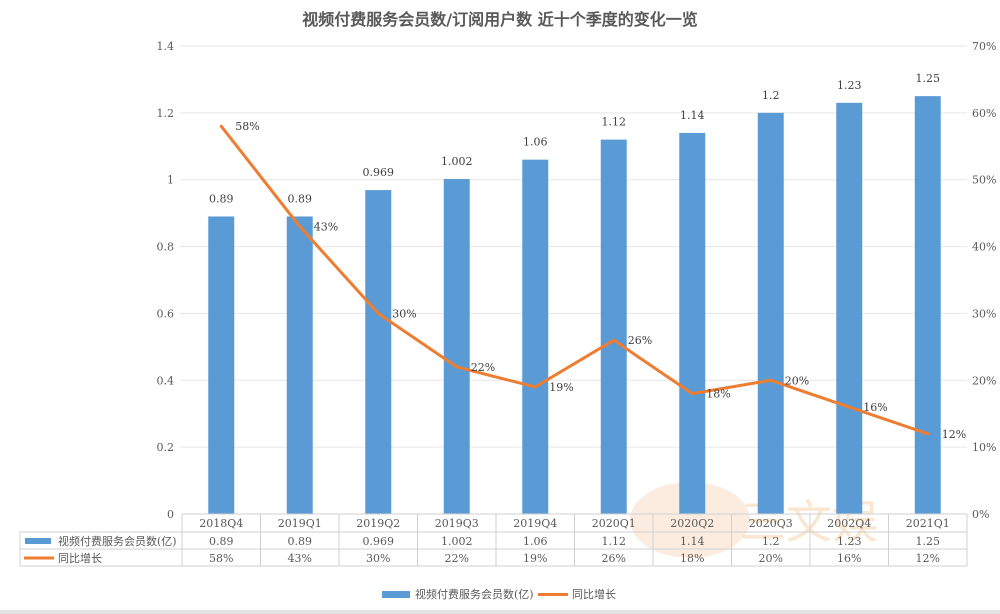  What do you see at coordinates (797, 380) in the screenshot?
I see `line-data-label: 20%` at bounding box center [797, 380].